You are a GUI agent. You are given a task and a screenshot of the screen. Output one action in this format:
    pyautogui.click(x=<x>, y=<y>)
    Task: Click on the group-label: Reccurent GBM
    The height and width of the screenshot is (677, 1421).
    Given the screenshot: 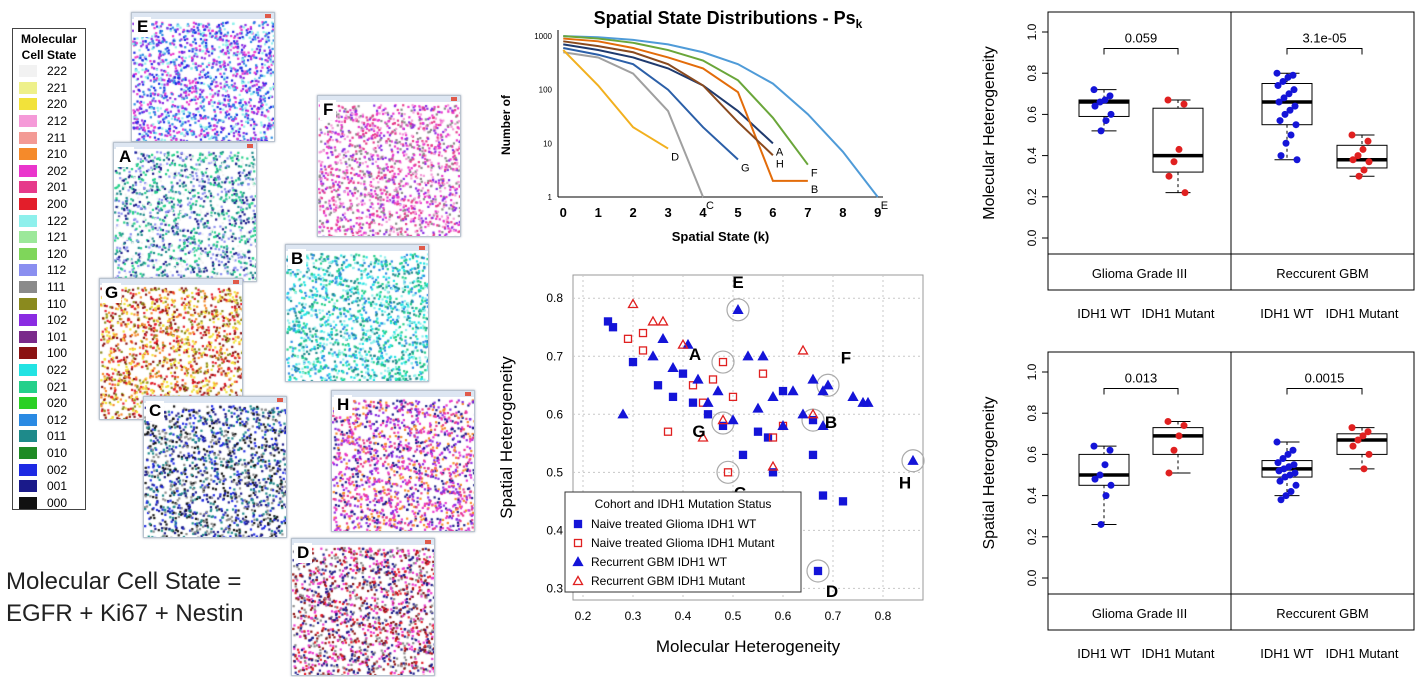 What is the action you would take?
    pyautogui.click(x=1322, y=613)
    